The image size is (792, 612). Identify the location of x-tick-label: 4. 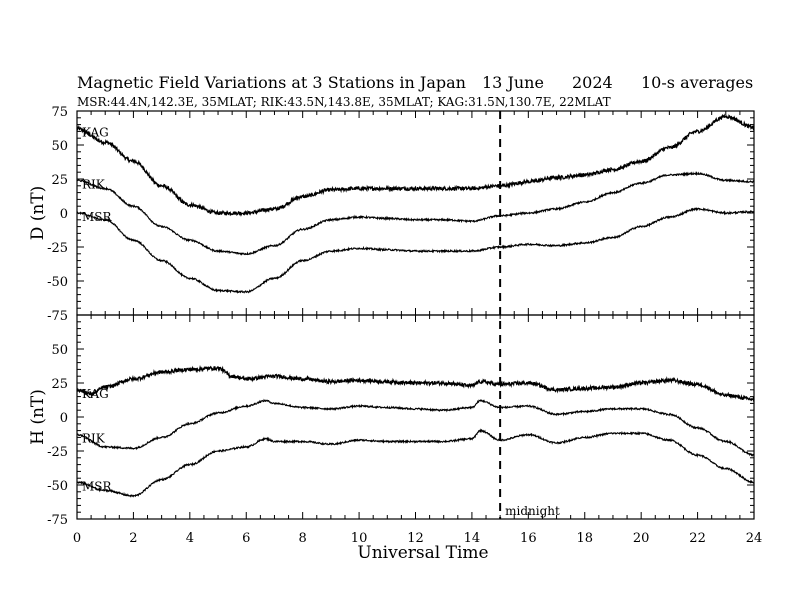
(190, 538).